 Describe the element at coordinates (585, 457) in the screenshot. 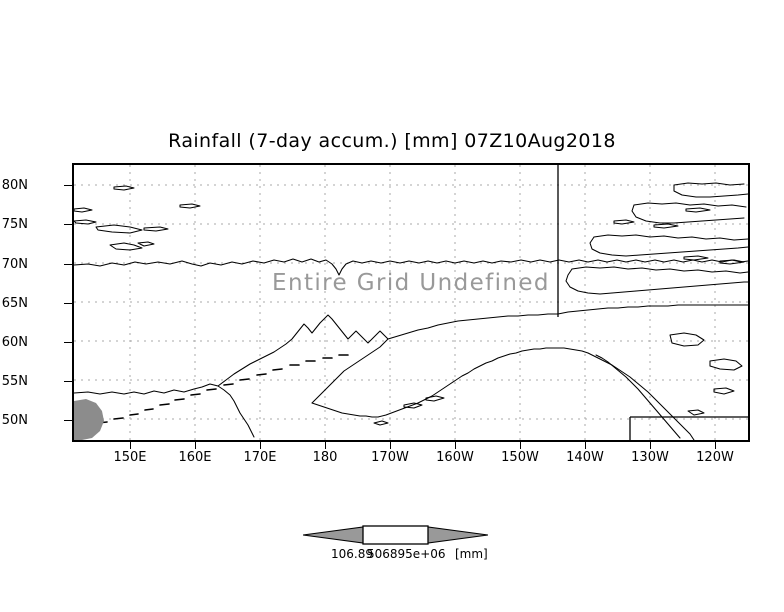

I see `x-axis-label-140w: 140W` at that location.